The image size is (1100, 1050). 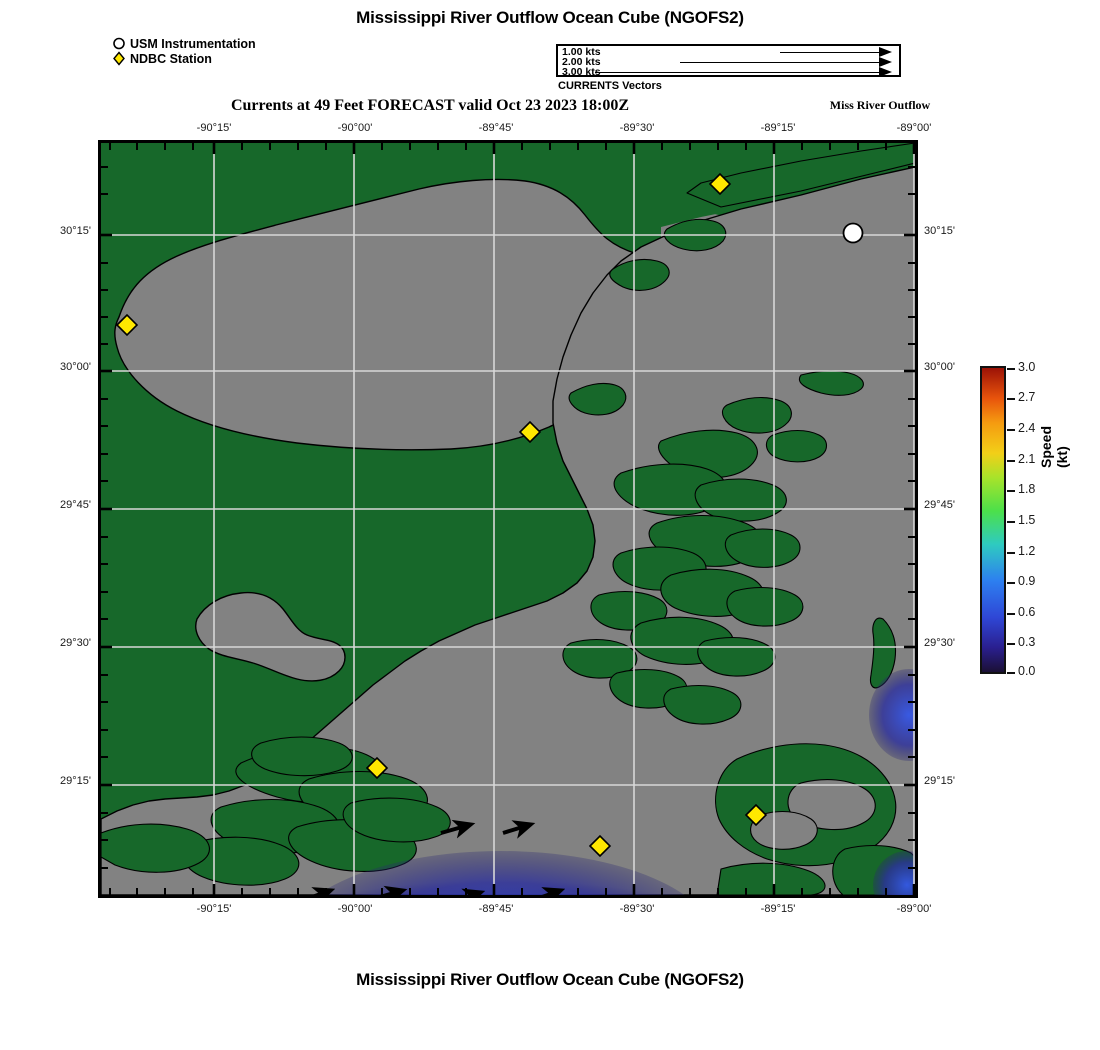 What do you see at coordinates (496, 128) in the screenshot?
I see `lon-label-top-2: -89°45'` at bounding box center [496, 128].